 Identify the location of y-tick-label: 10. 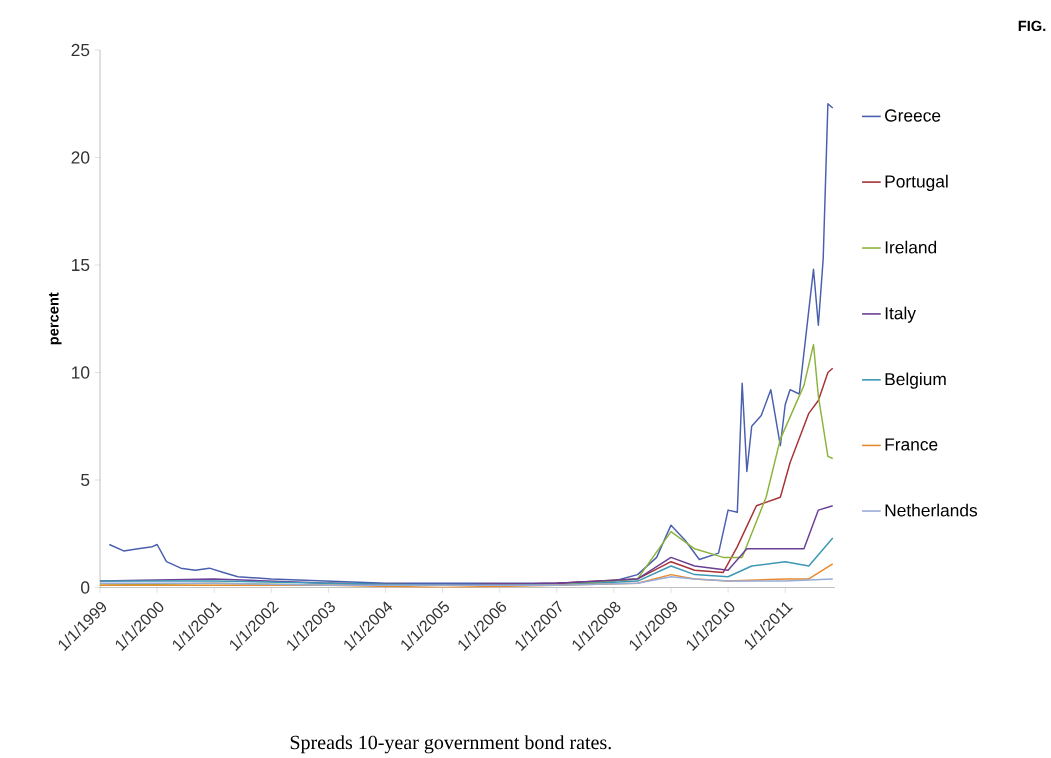
(81, 372).